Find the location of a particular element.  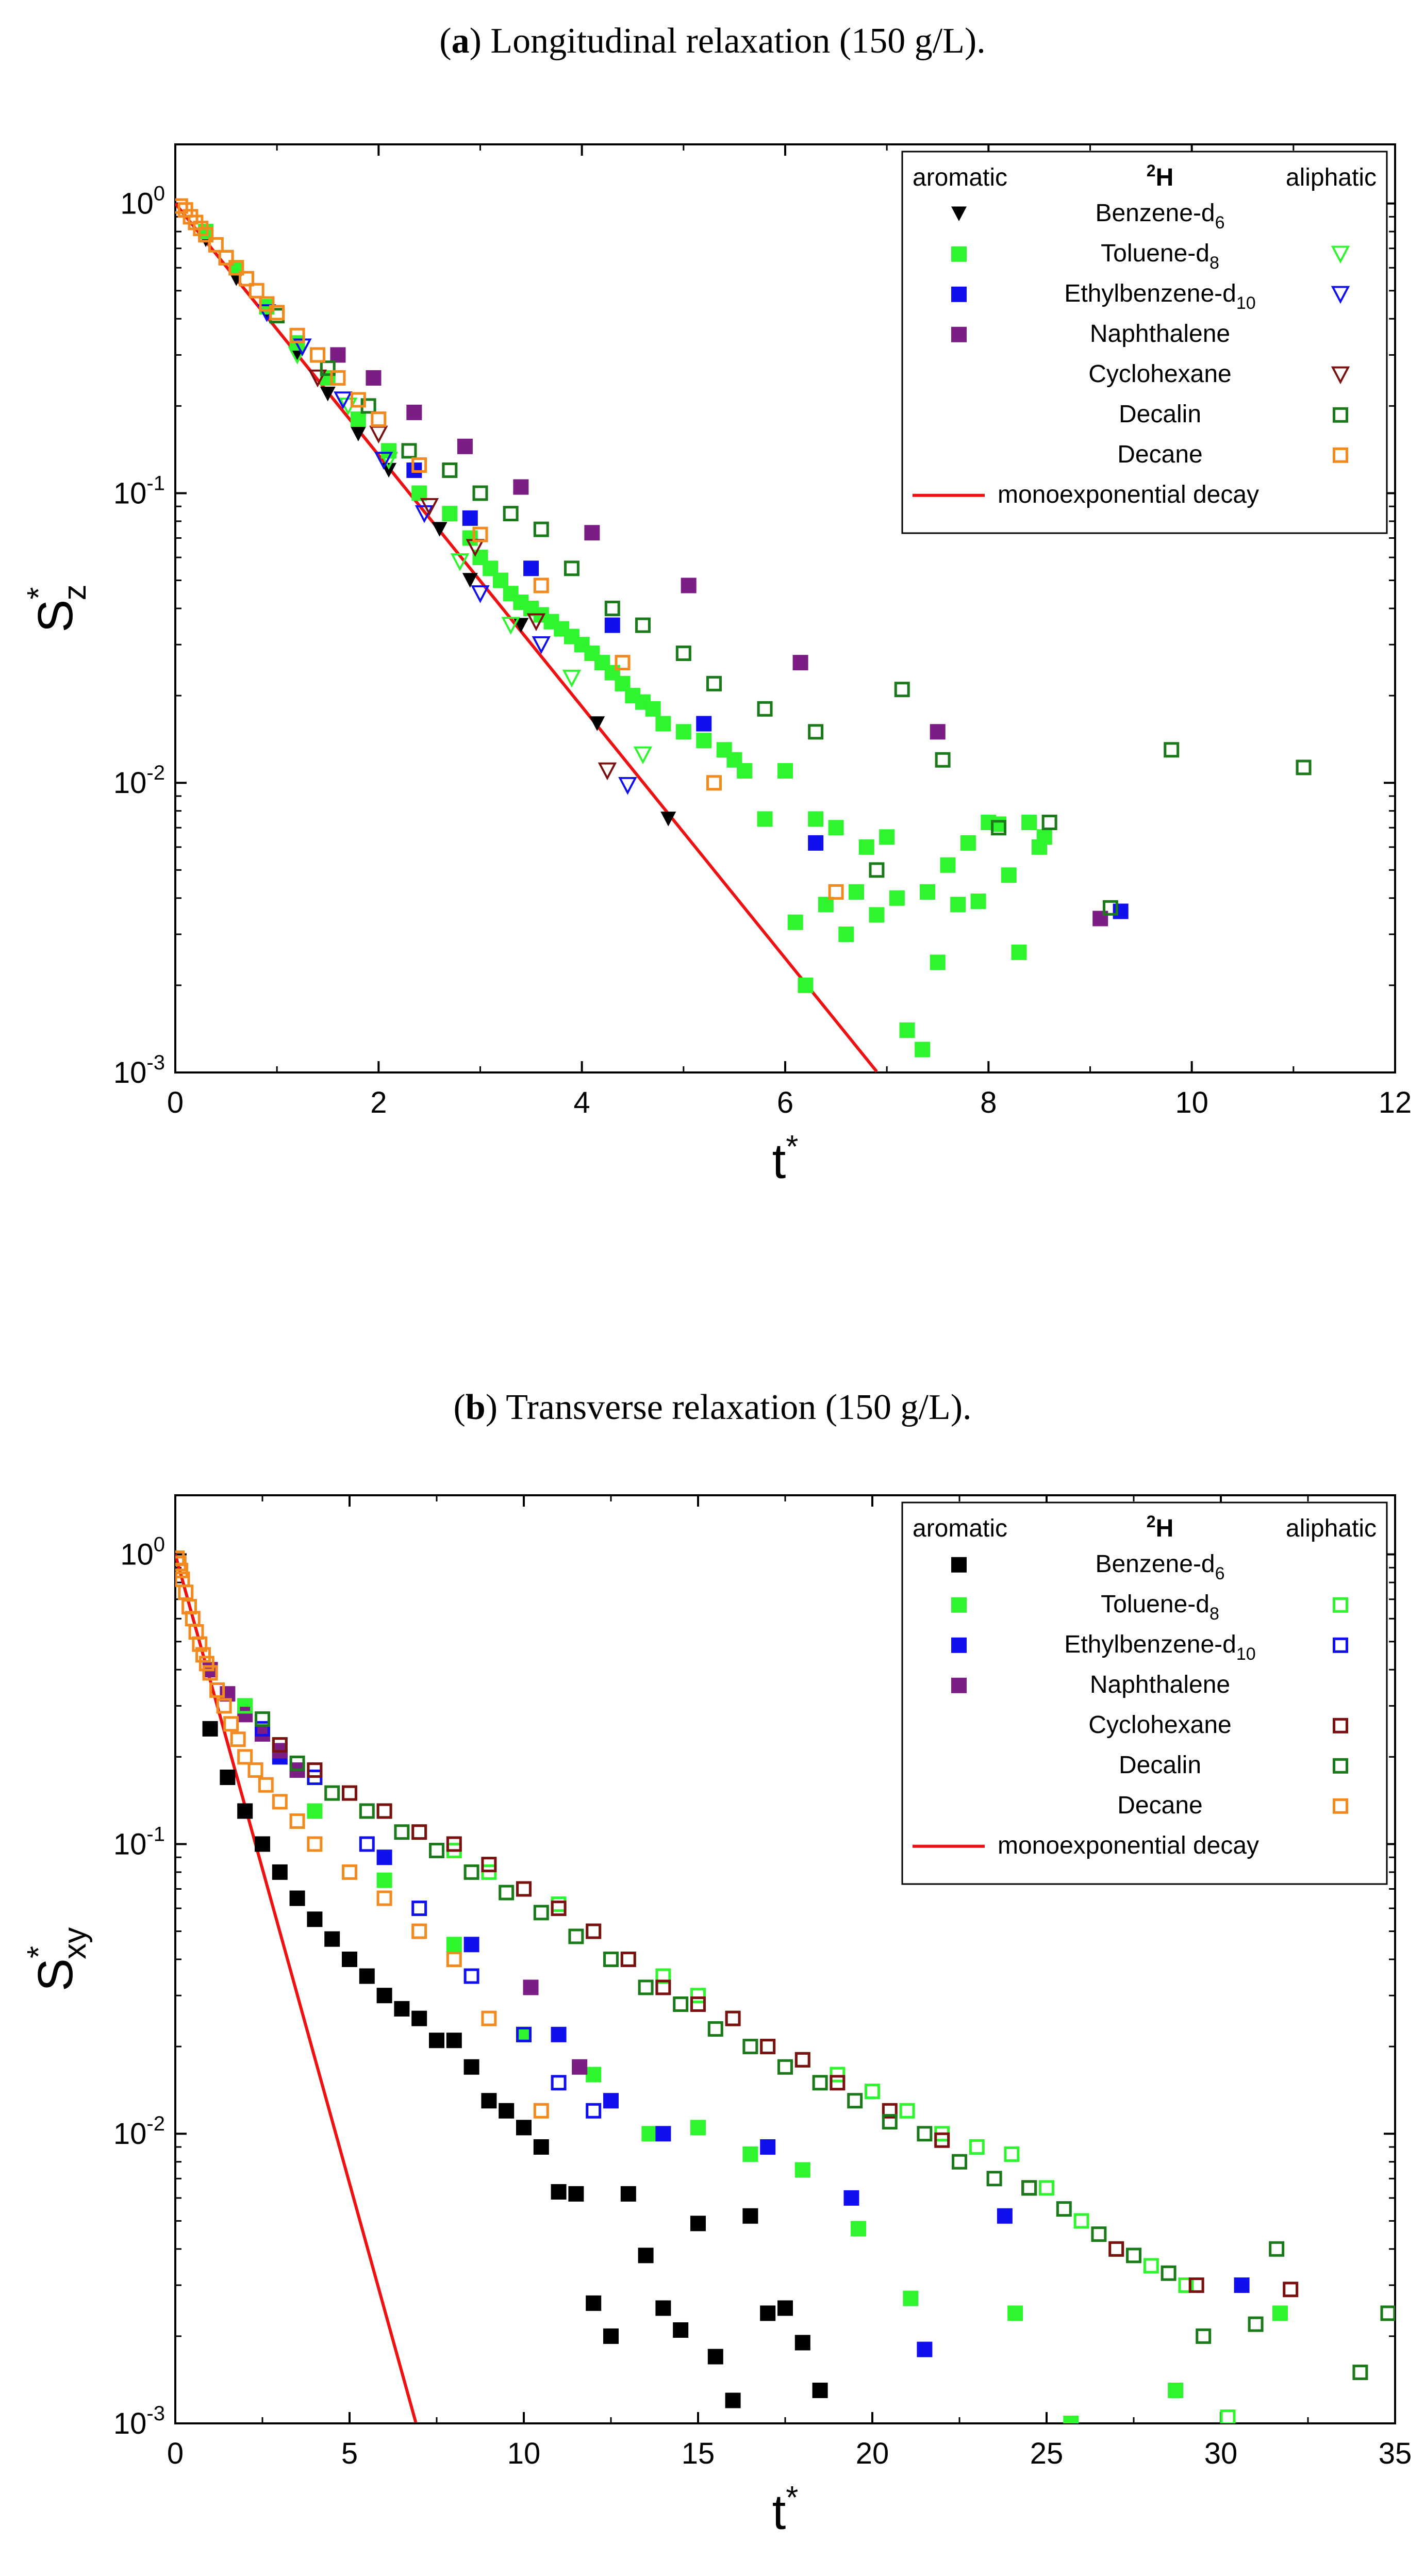

legend-header-aromatic: aromatic is located at coordinates (960, 1529).